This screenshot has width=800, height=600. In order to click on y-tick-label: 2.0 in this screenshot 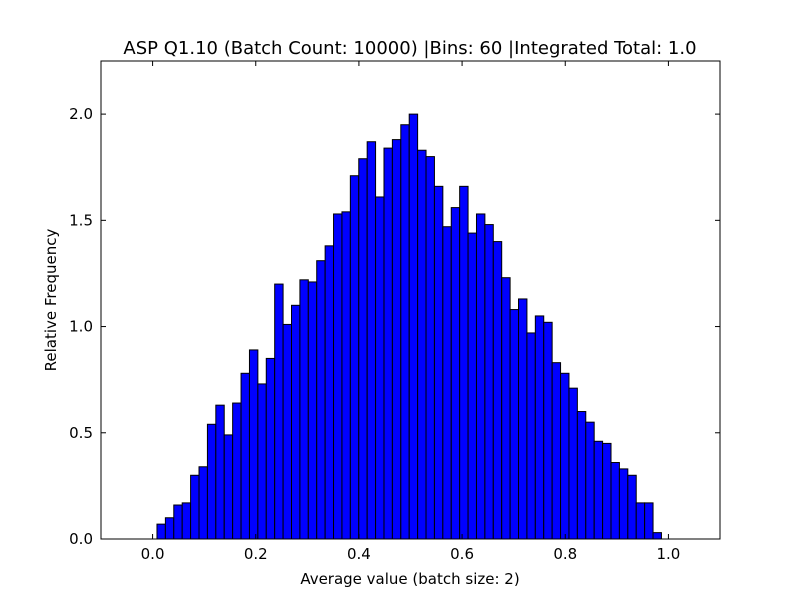, I will do `click(81, 114)`.